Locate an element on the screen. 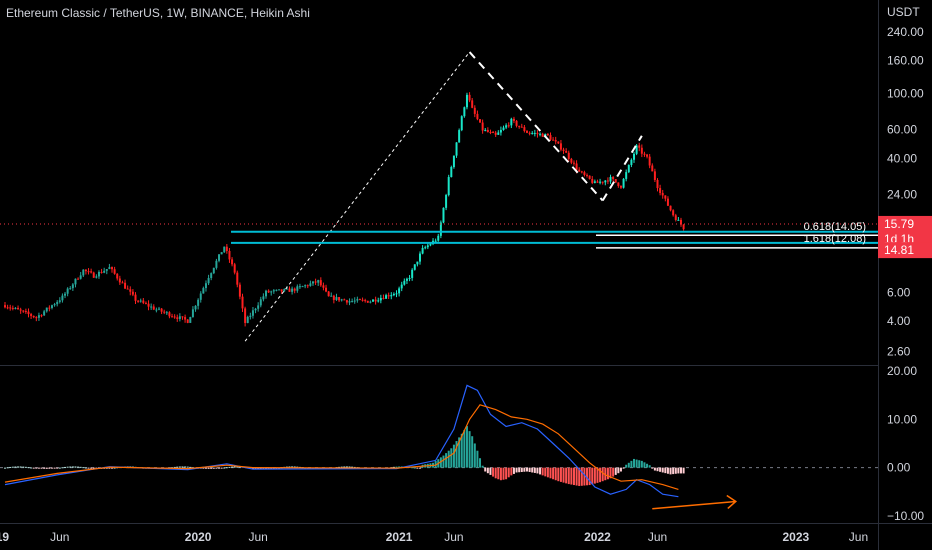 This screenshot has width=932, height=550. price-tick-label: 6.00 is located at coordinates (899, 292).